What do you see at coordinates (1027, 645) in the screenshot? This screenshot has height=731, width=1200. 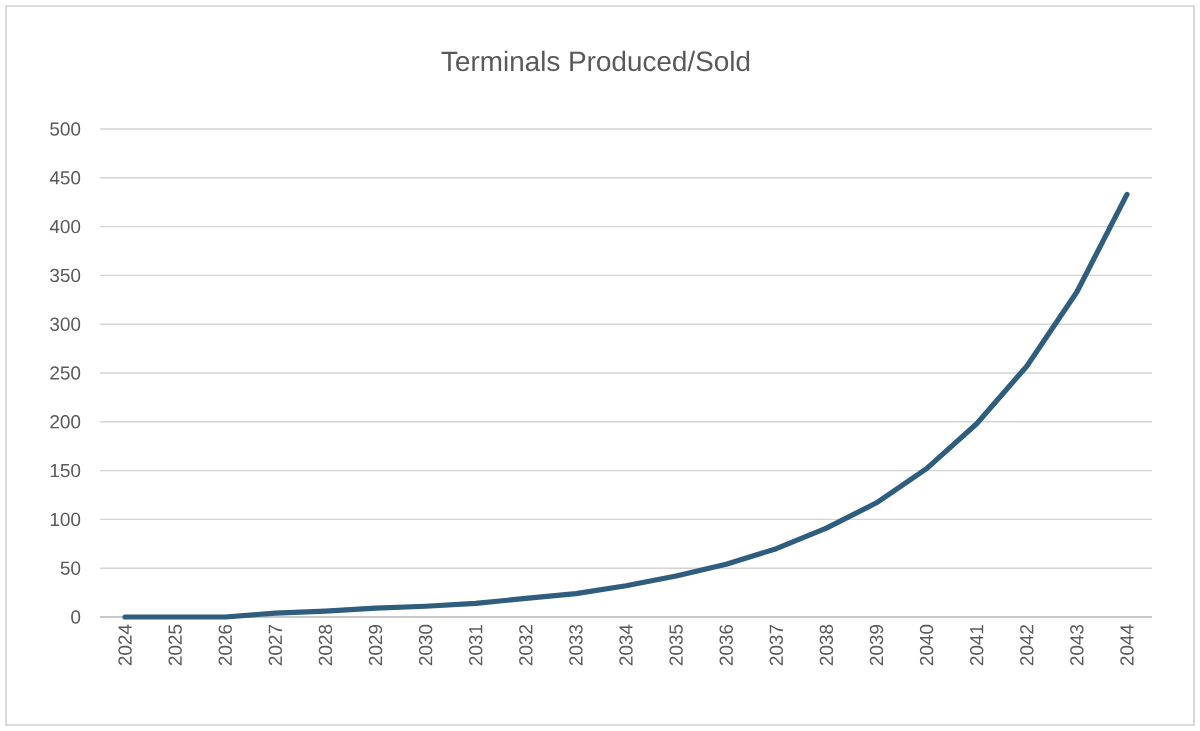 I see `x-tick-label: 2042` at bounding box center [1027, 645].